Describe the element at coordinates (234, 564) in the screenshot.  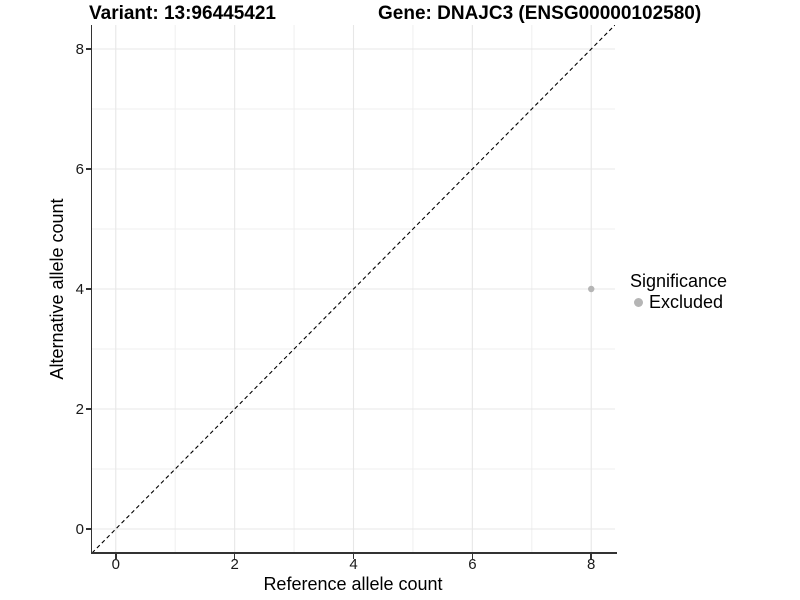
I see `x-tick-label: 2` at that location.